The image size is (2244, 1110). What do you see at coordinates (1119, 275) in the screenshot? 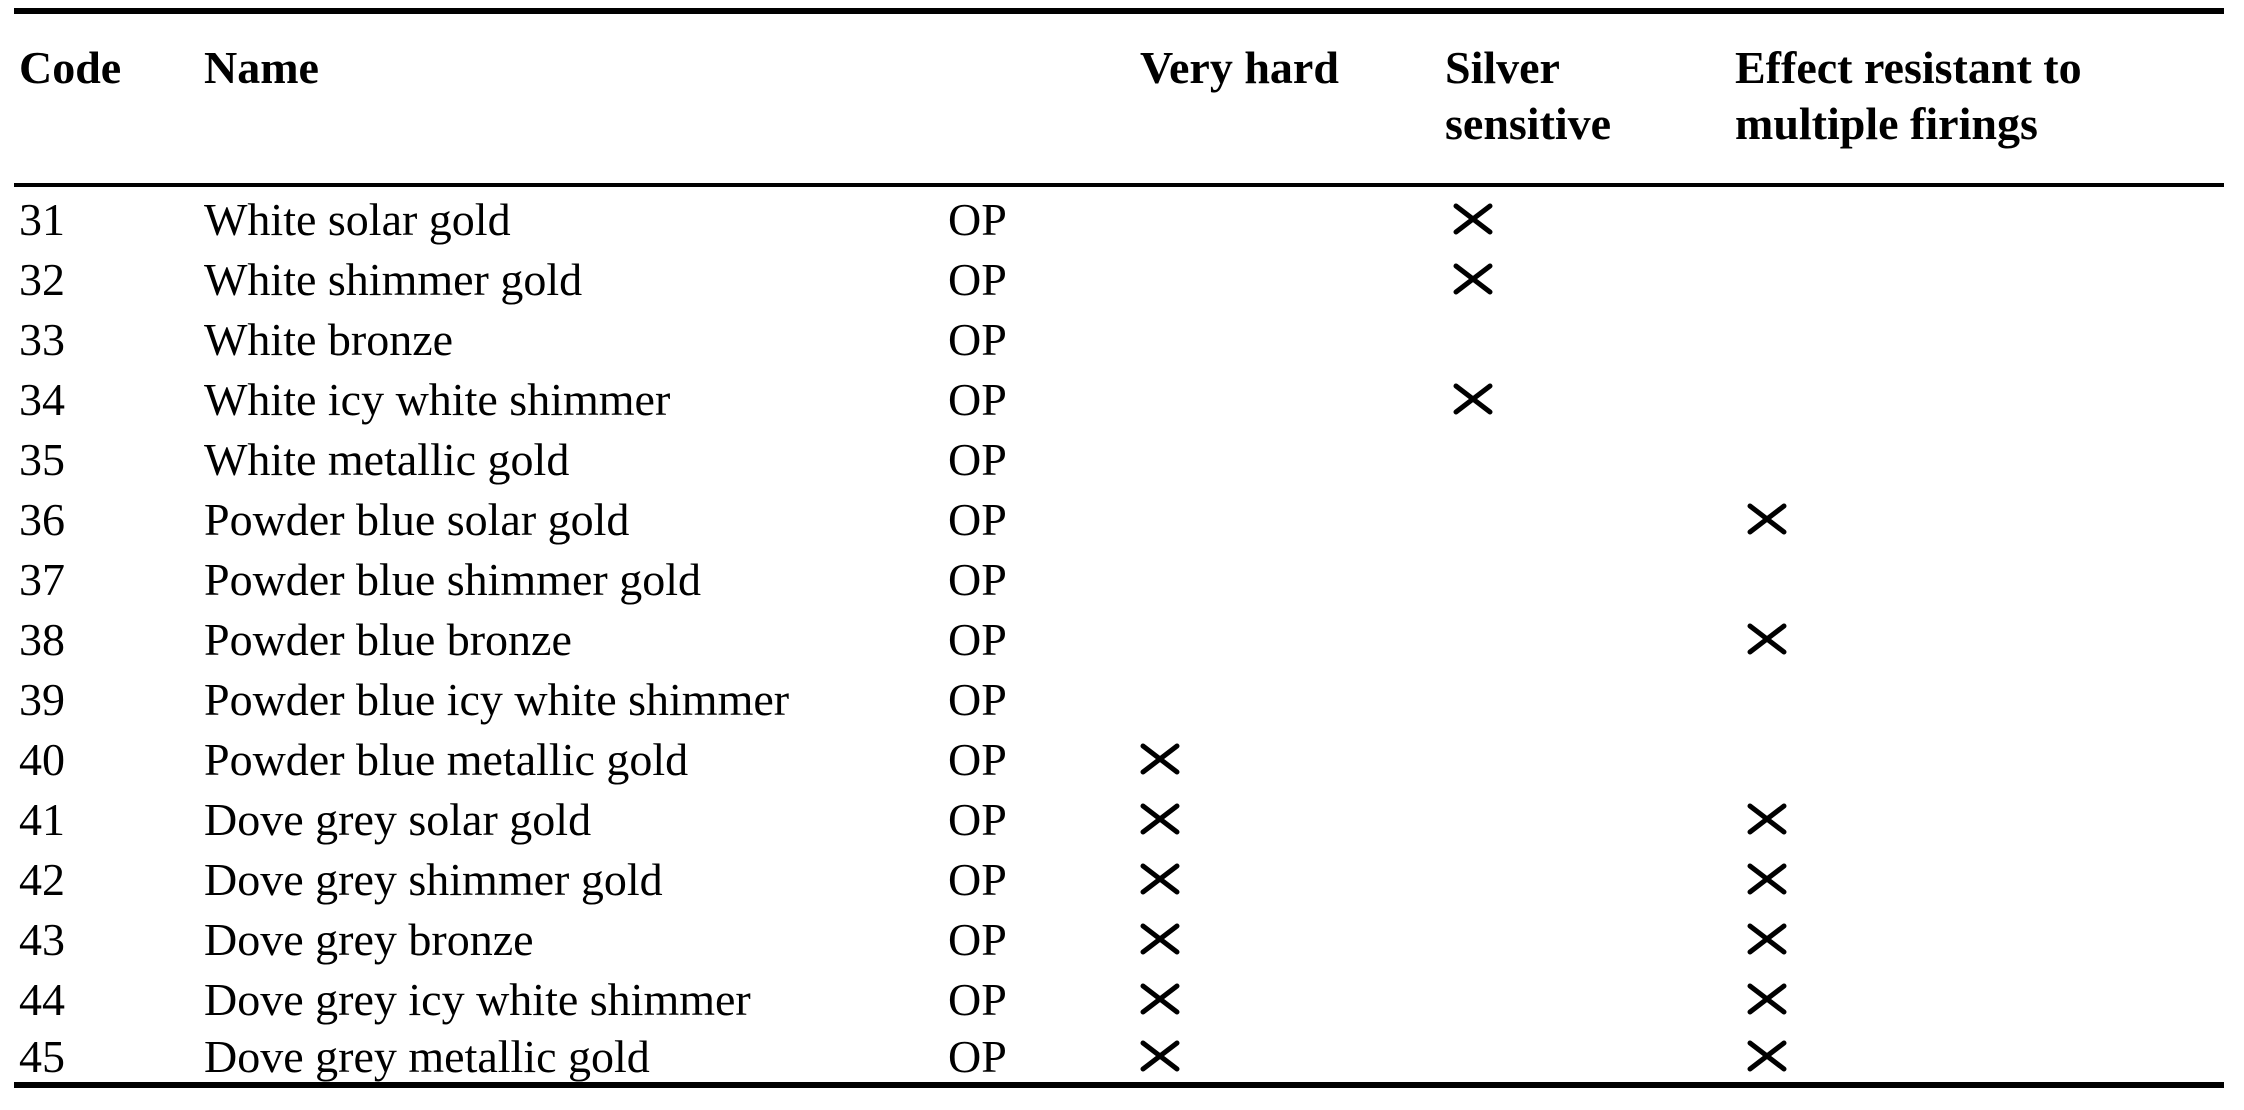
I see `table-row: 32 White shimmer gold OP` at bounding box center [1119, 275].